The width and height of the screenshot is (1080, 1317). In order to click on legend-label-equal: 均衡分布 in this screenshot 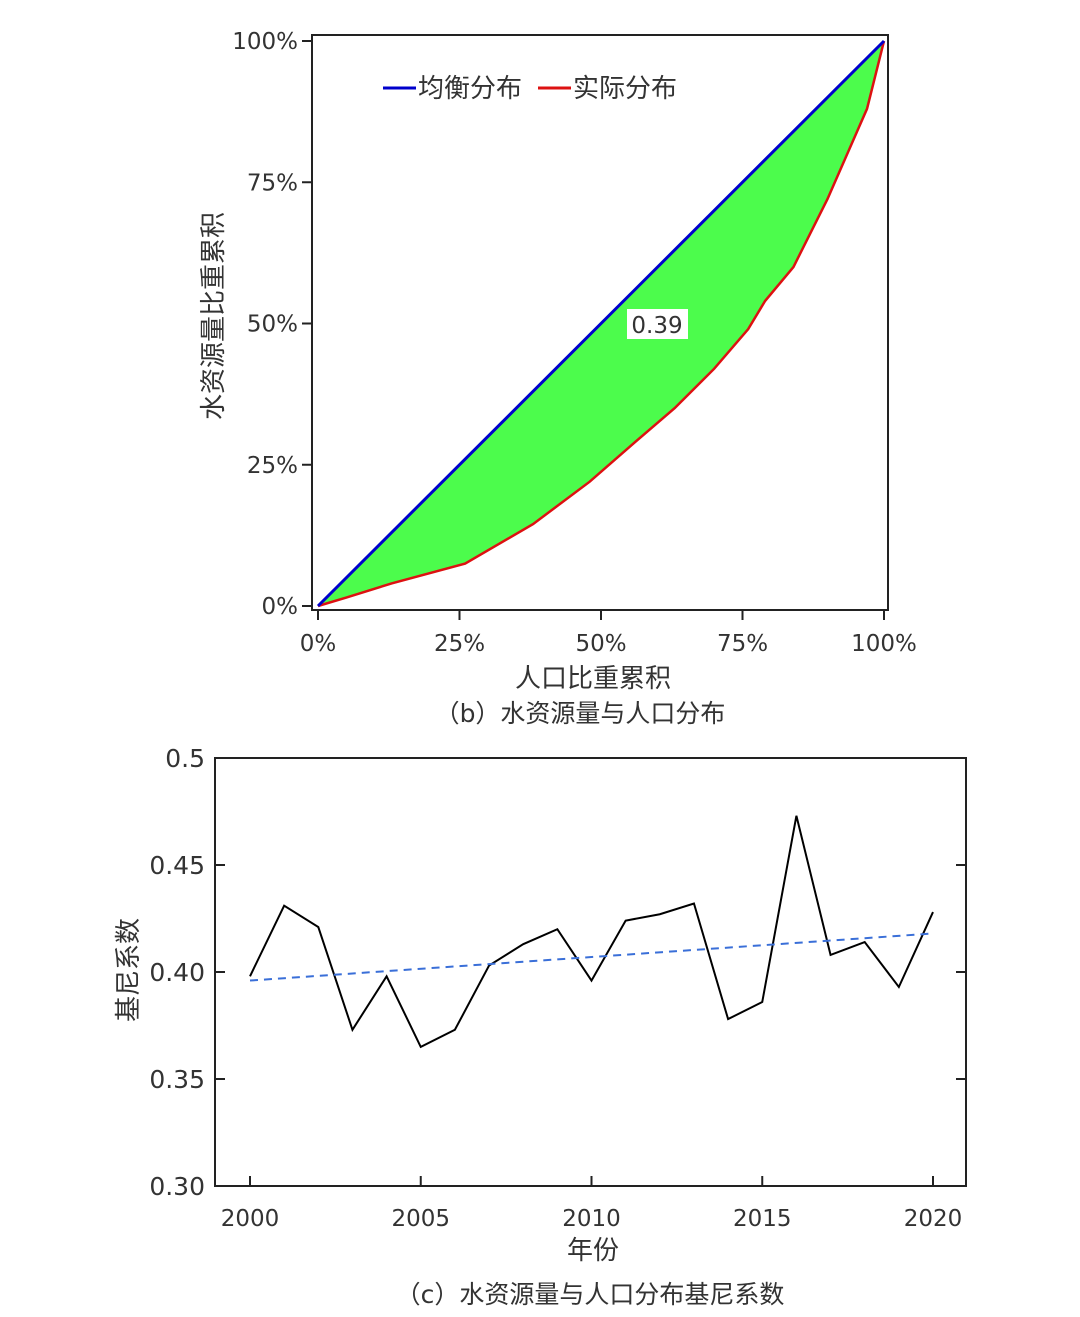, I will do `click(470, 89)`.